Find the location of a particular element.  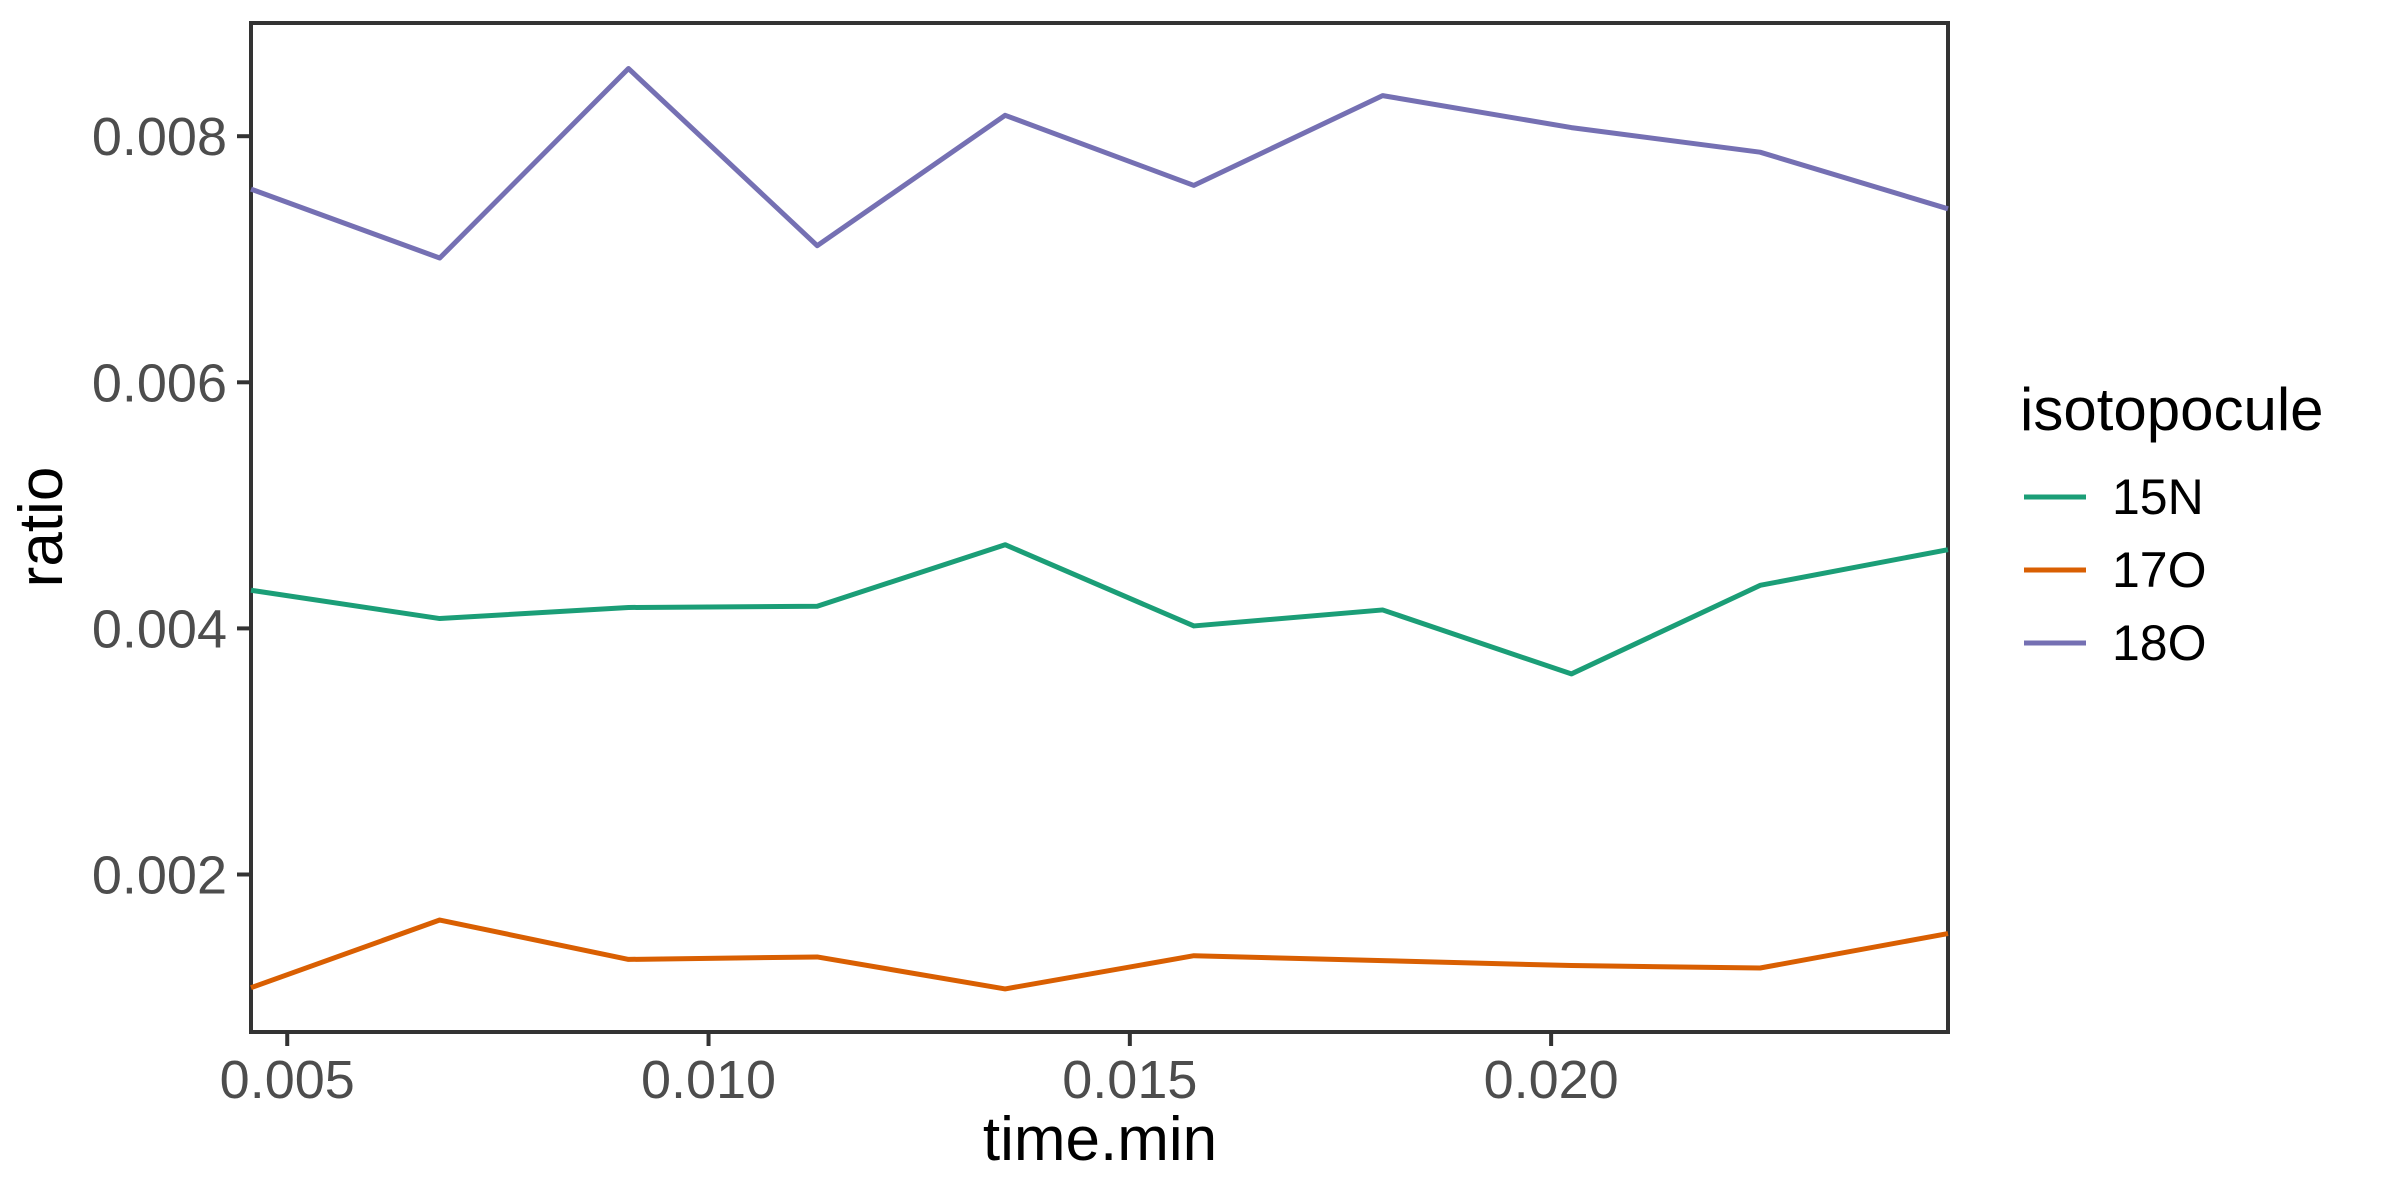

y-axis-ticks: 0.002 0.004 0.006 0.008 is located at coordinates (171, 506).